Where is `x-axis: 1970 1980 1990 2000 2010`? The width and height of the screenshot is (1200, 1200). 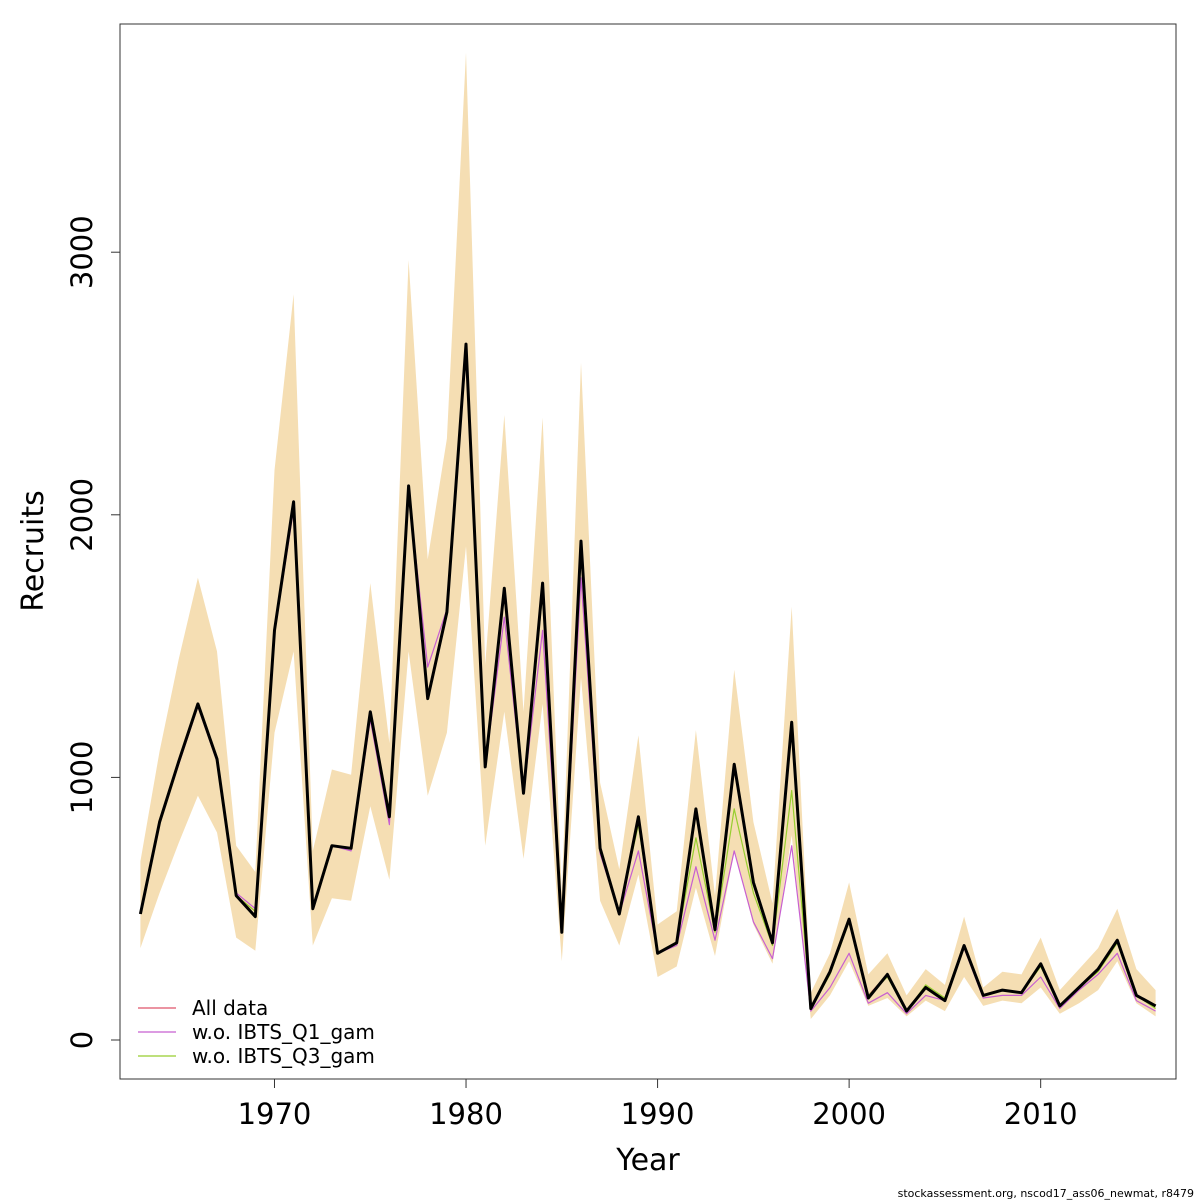 x-axis: 1970 1980 1990 2000 2010 is located at coordinates (658, 1104).